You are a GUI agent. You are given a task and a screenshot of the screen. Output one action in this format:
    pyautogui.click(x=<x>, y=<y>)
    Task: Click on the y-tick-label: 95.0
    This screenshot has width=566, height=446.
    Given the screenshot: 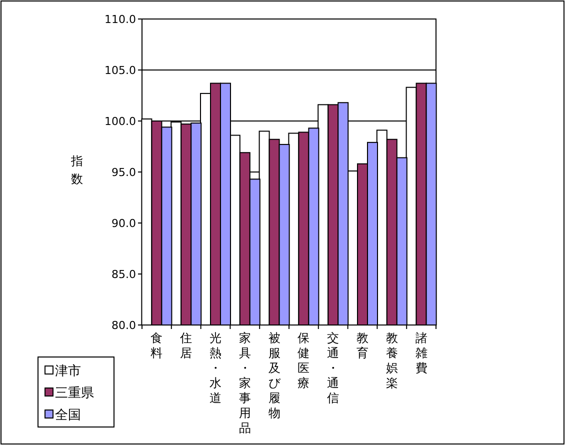 What is the action you would take?
    pyautogui.click(x=124, y=172)
    